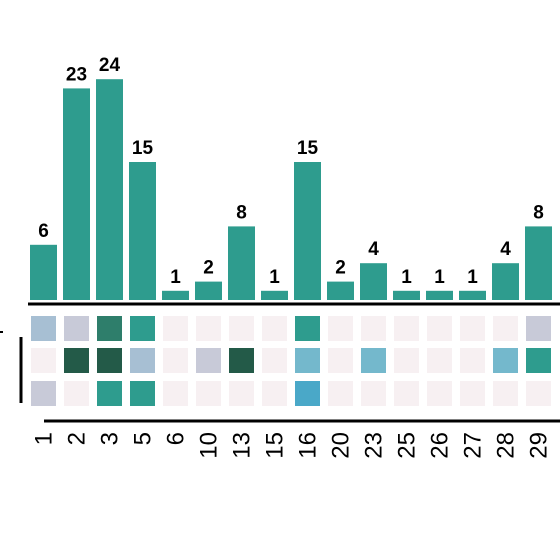  Describe the element at coordinates (209, 445) in the screenshot. I see `x-tick-10: 10` at that location.